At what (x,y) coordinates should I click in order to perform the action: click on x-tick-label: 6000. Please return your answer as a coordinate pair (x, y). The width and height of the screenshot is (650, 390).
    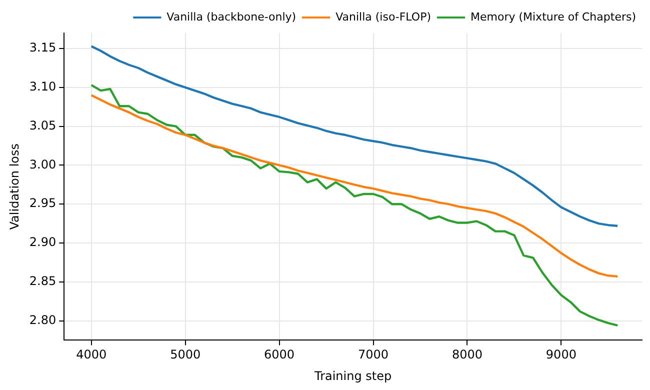
    Looking at the image, I should click on (279, 355).